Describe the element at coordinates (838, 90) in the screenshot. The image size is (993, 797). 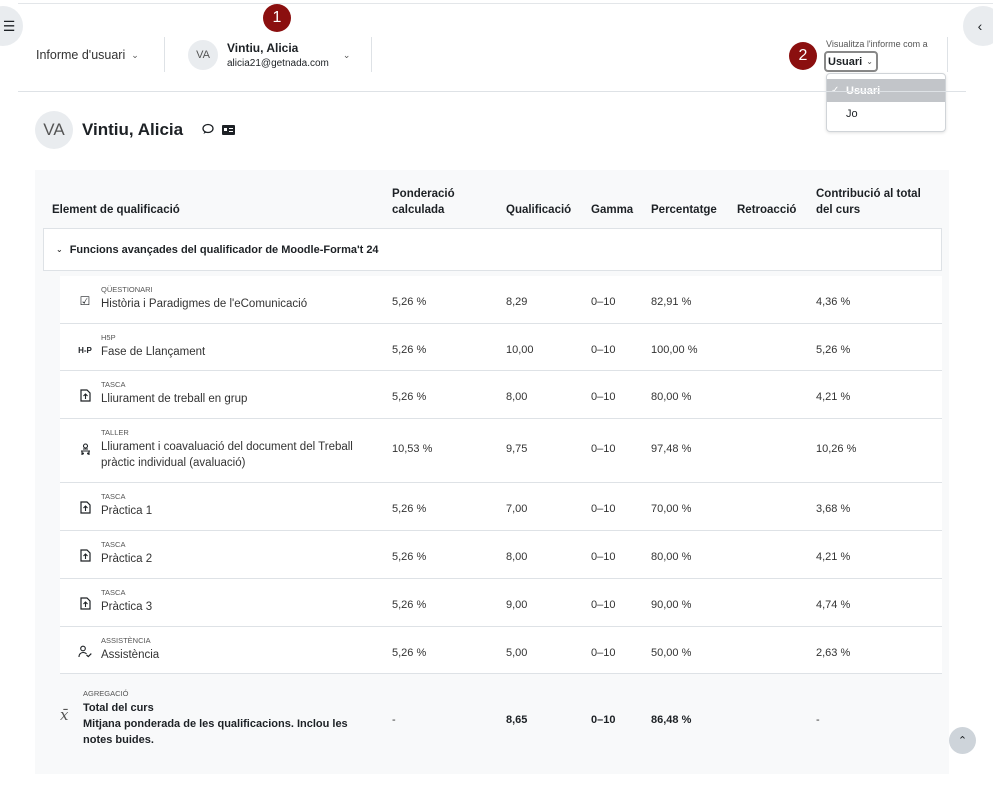
I see `check-icon: ✓` at that location.